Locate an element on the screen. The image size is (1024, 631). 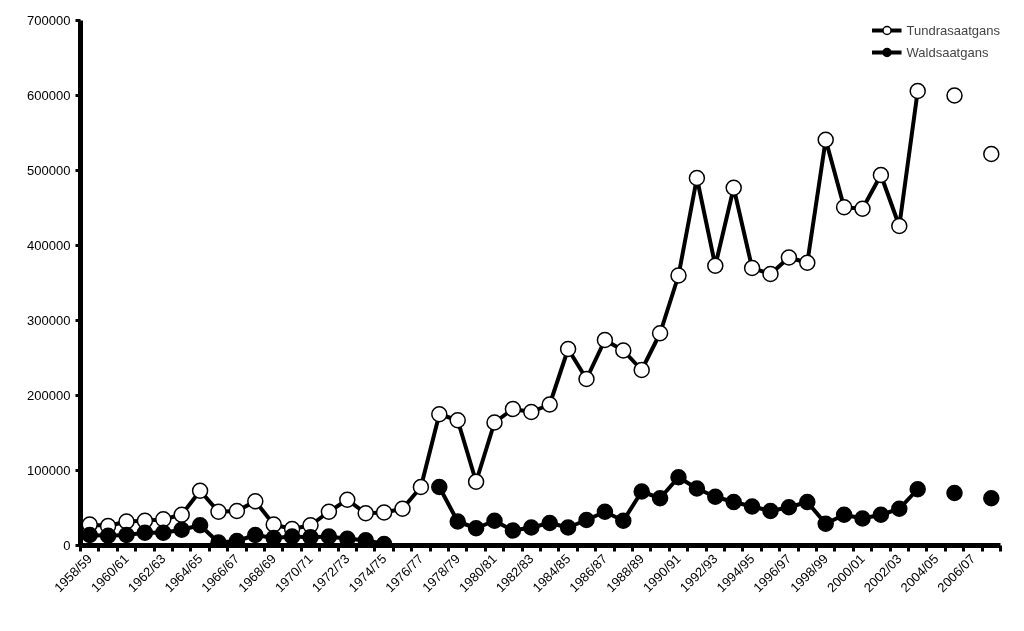
y-tick-label: 300000 is located at coordinates (49, 320).